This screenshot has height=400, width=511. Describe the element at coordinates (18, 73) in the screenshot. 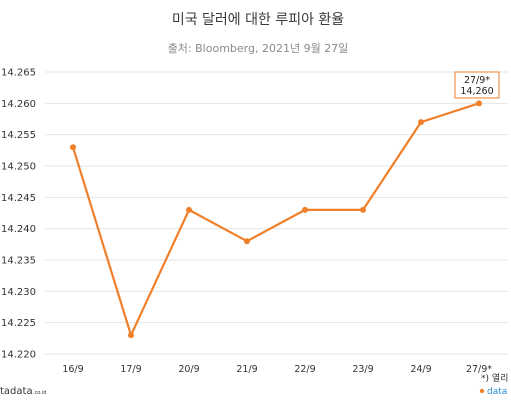

I see `y-tick-label: 14.265` at that location.